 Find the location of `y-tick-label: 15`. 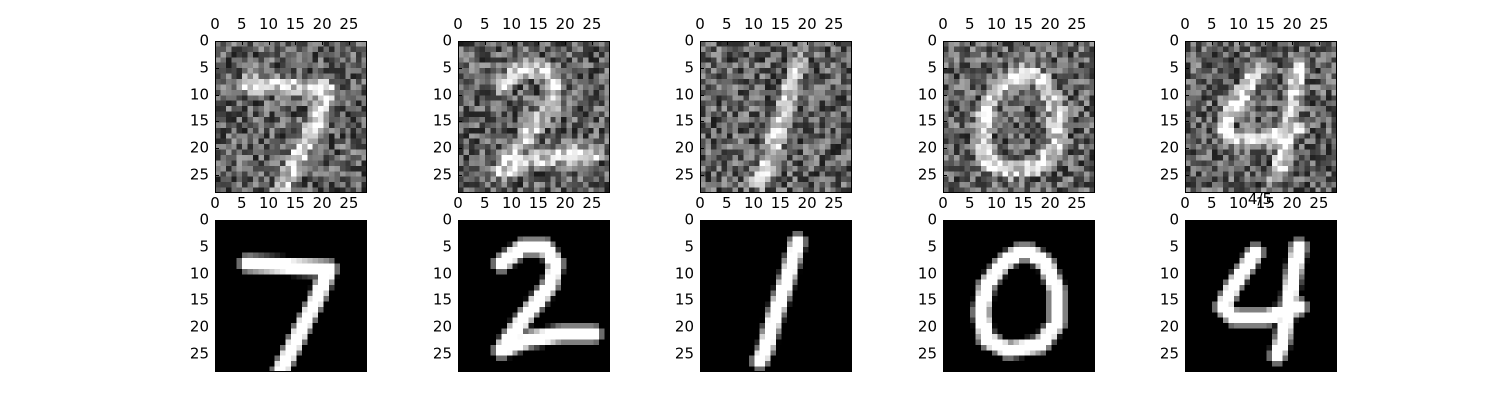

y-tick-label: 15 is located at coordinates (199, 299).